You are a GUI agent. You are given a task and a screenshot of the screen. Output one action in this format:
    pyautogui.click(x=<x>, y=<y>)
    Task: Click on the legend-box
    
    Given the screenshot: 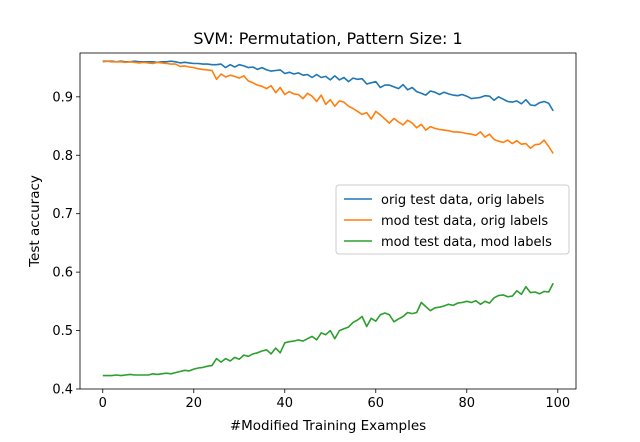 What is the action you would take?
    pyautogui.click(x=452, y=219)
    